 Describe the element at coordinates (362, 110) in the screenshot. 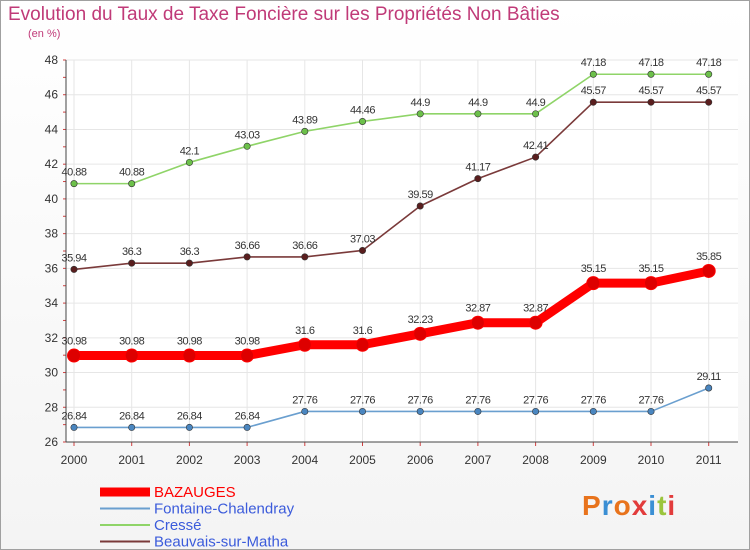

I see `data-label: 44.46` at that location.